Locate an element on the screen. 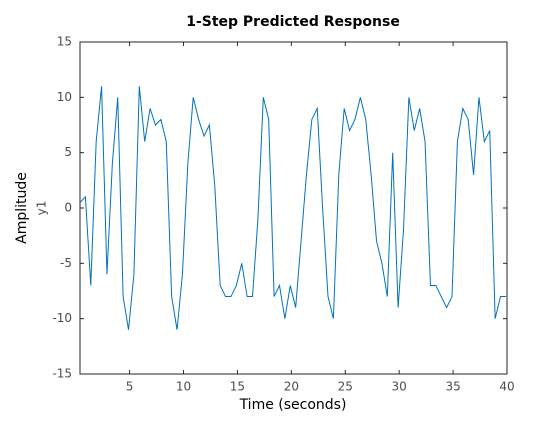 This screenshot has width=560, height=424. x-tick-label: 15 is located at coordinates (237, 387).